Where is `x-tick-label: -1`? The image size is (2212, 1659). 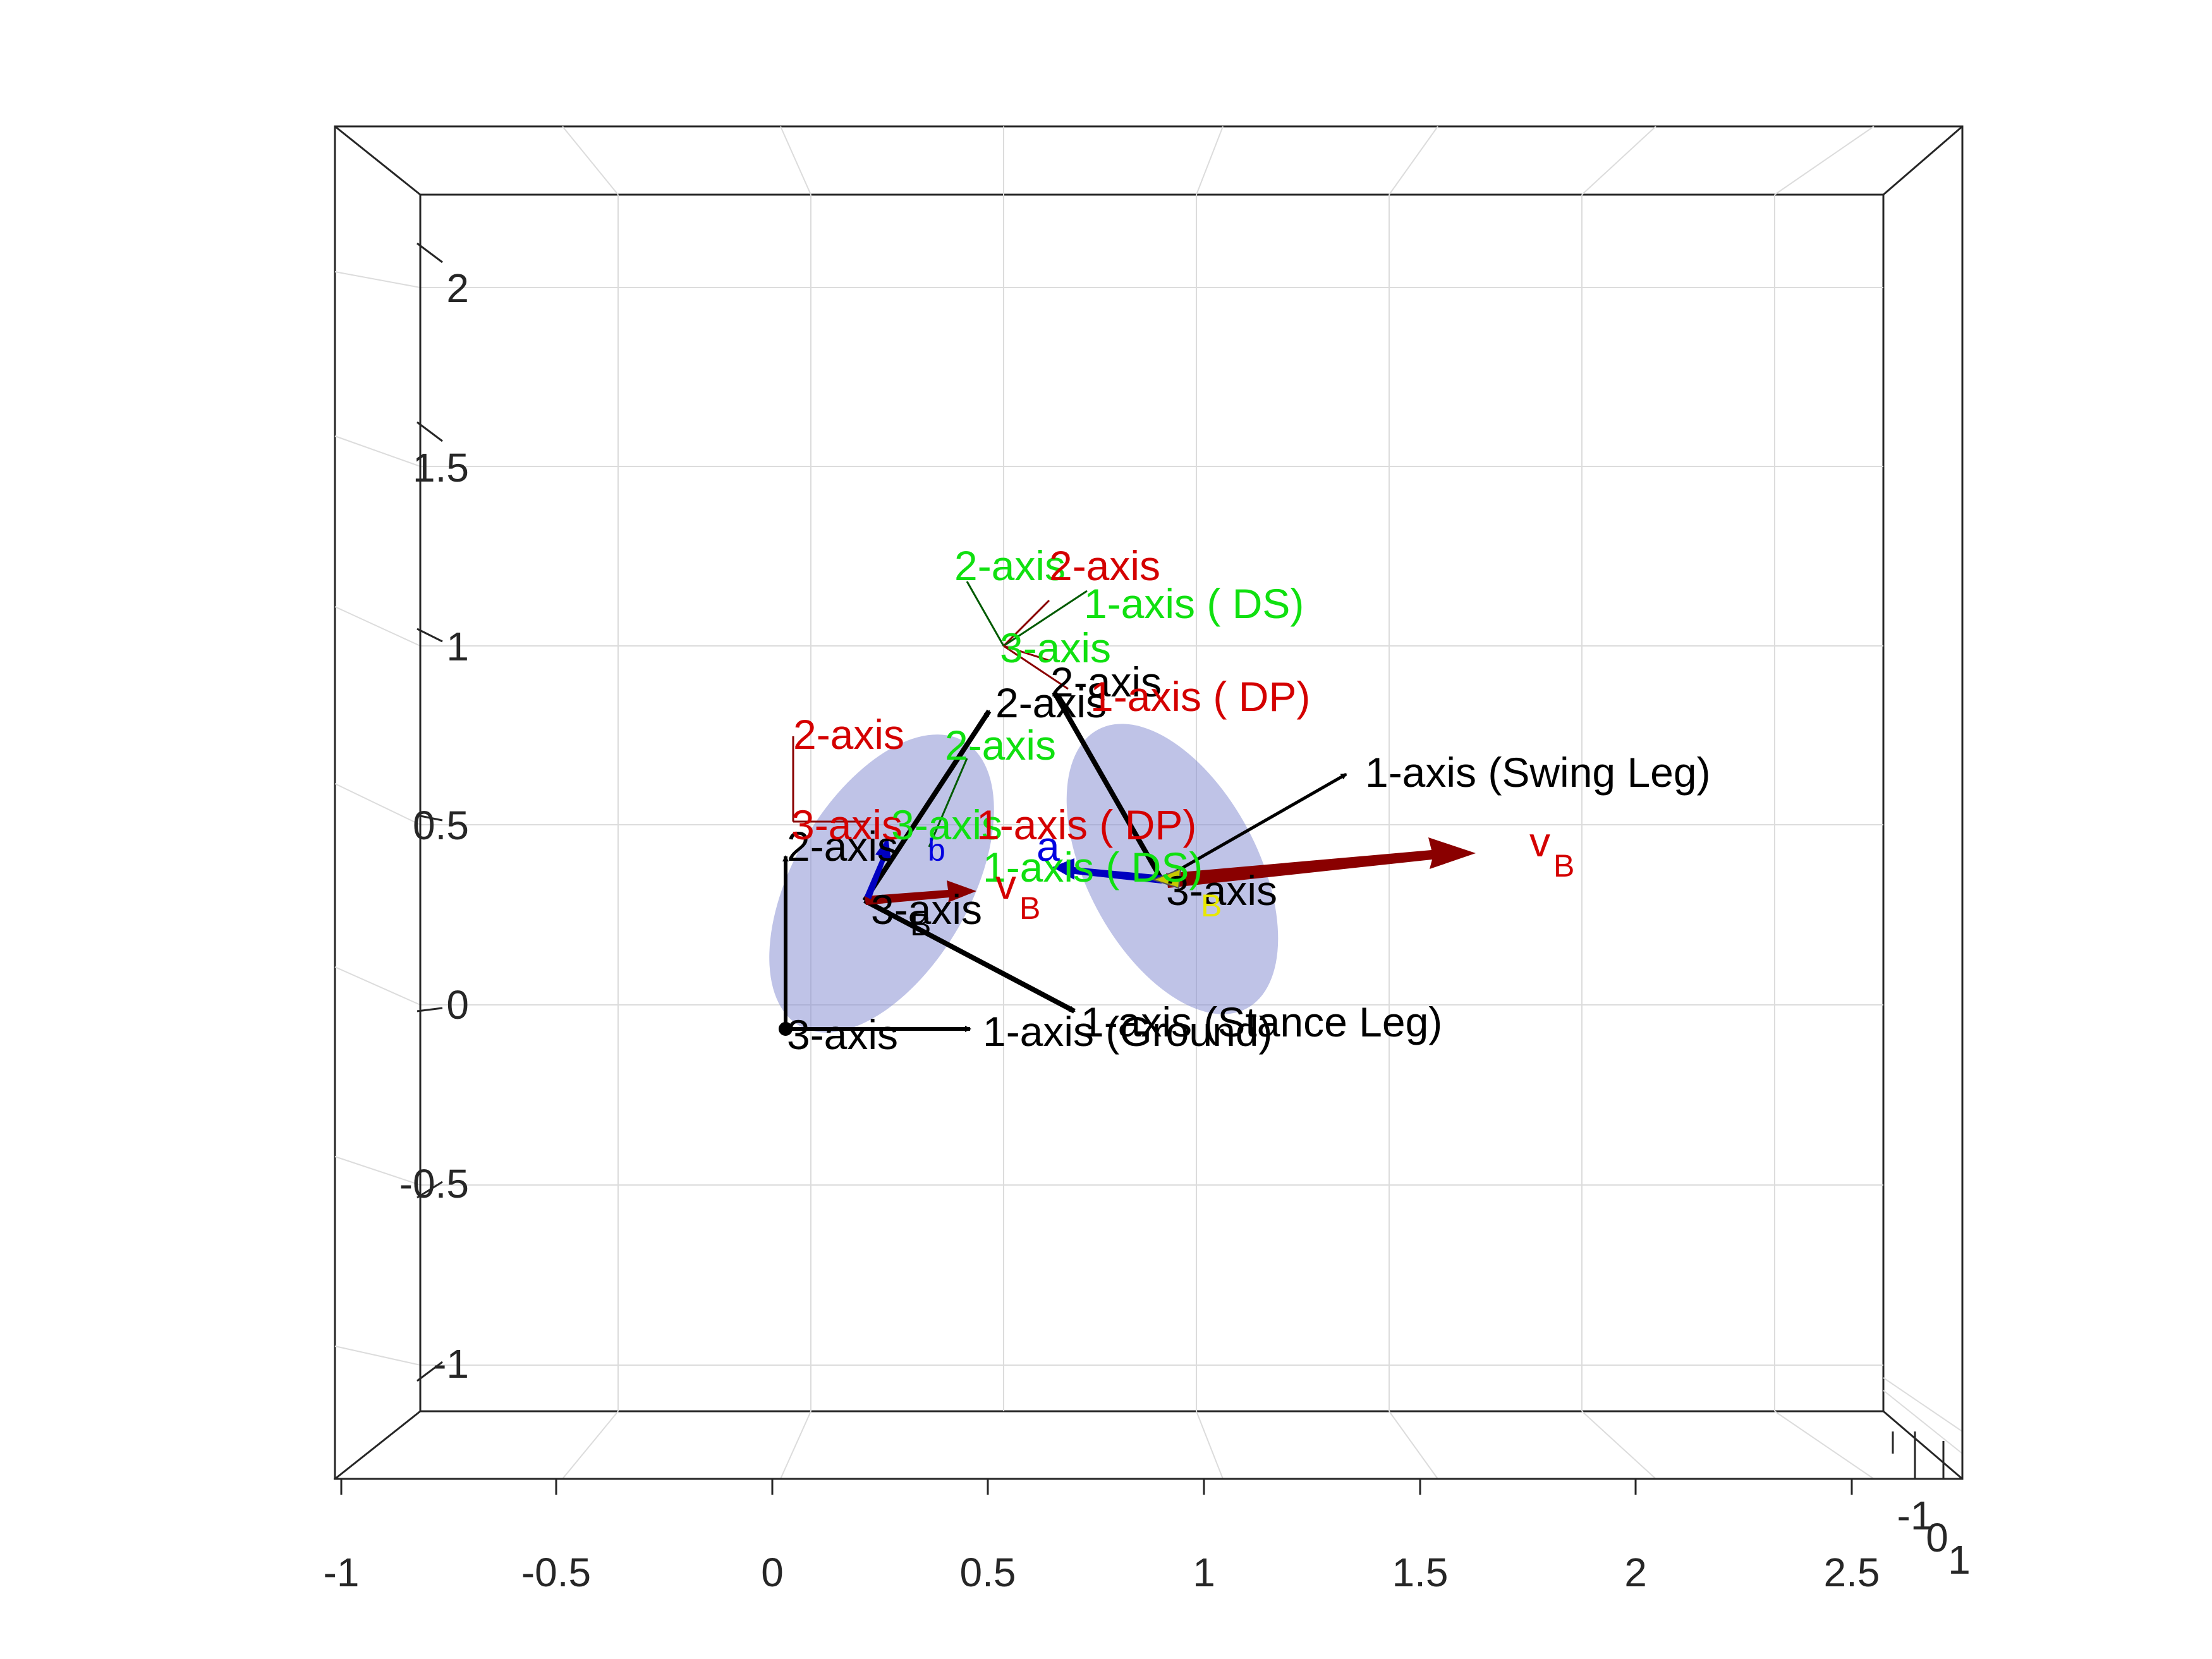 x-tick-label: -1 is located at coordinates (342, 1573).